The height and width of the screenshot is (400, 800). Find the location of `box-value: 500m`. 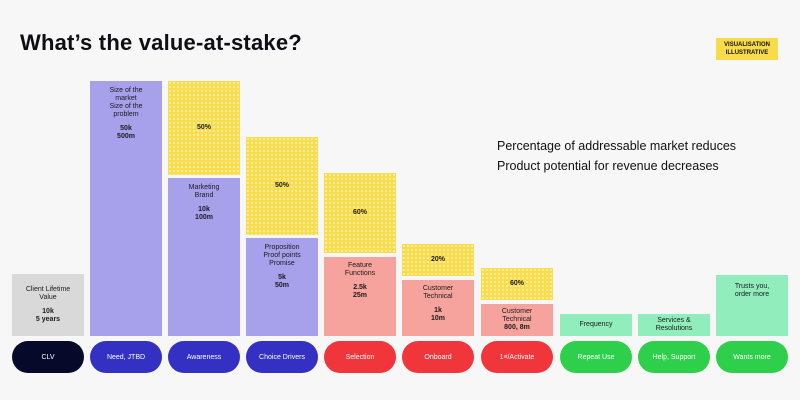

box-value: 500m is located at coordinates (126, 136).